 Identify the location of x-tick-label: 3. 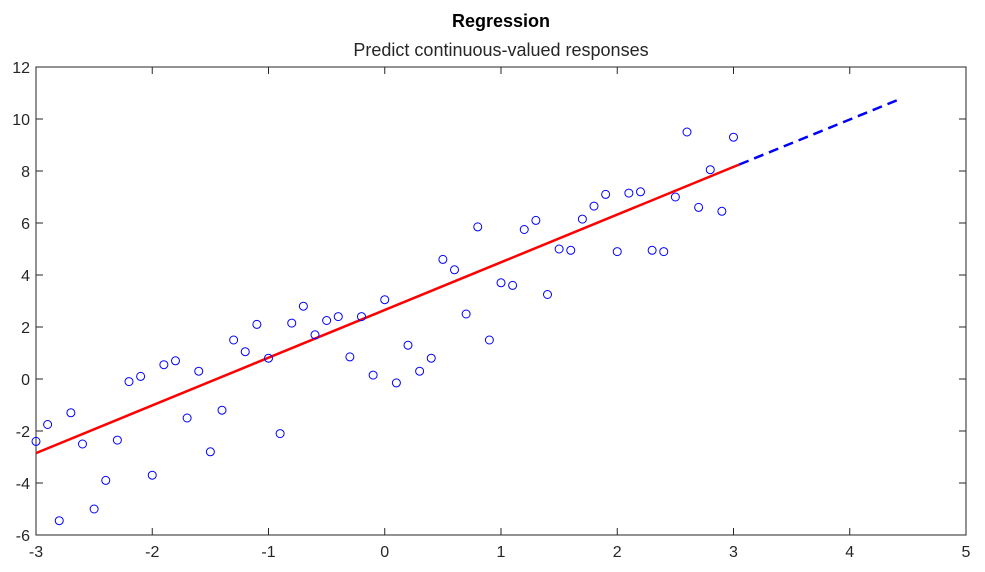
(733, 552).